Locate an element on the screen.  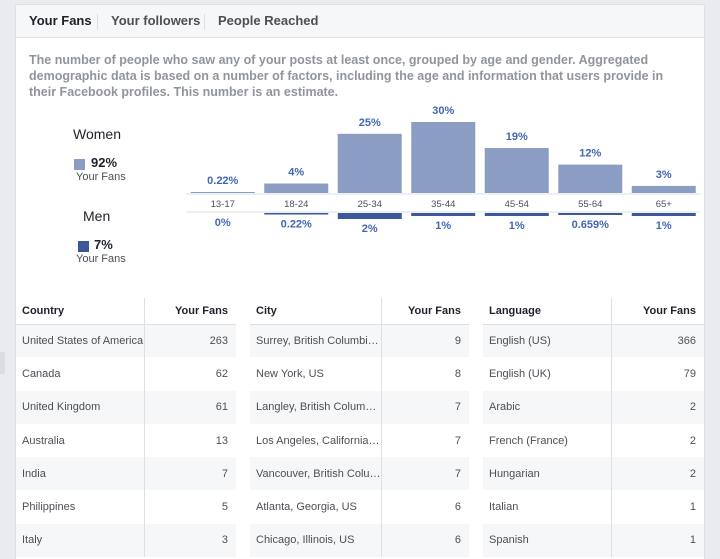
women-value-label: 3% is located at coordinates (664, 175).